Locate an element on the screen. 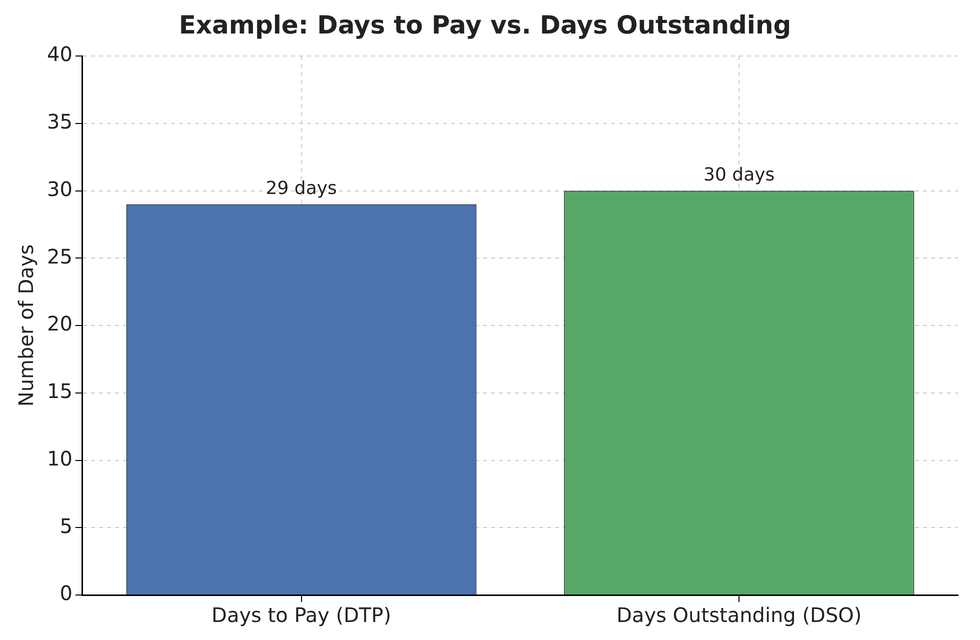 This screenshot has height=640, width=980. y-tick-label: 25 is located at coordinates (59, 256).